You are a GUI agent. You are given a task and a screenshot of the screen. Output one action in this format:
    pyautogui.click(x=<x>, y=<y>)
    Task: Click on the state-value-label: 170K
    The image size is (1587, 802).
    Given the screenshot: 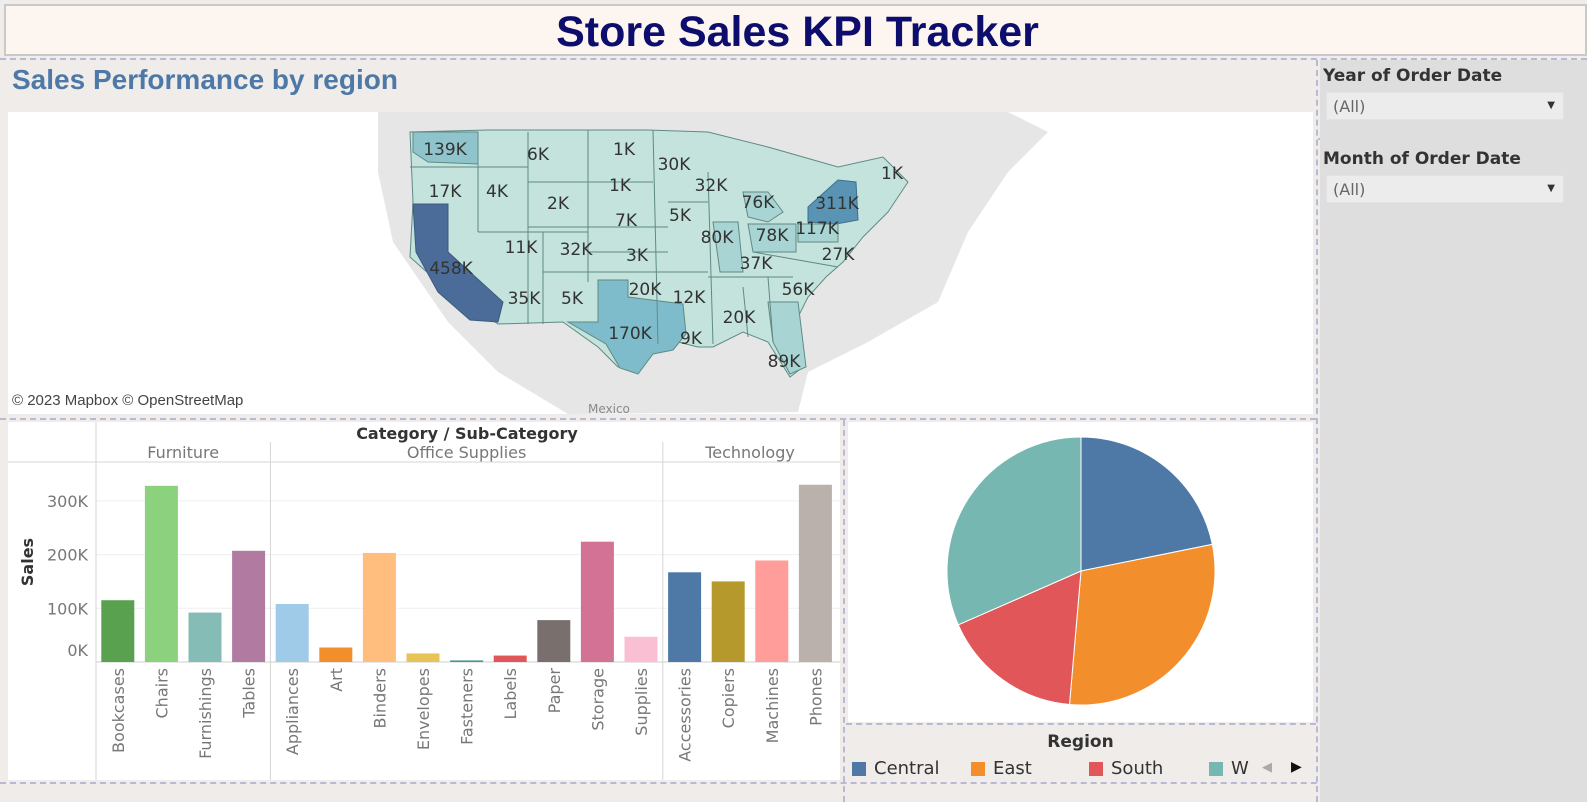 What is the action you would take?
    pyautogui.click(x=630, y=334)
    